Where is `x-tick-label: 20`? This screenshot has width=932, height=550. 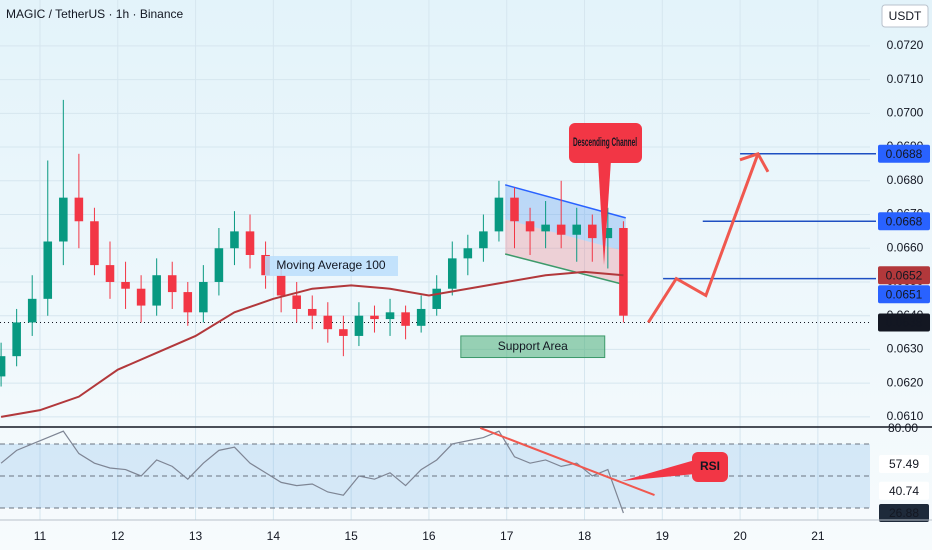
x-tick-label: 20 is located at coordinates (740, 536).